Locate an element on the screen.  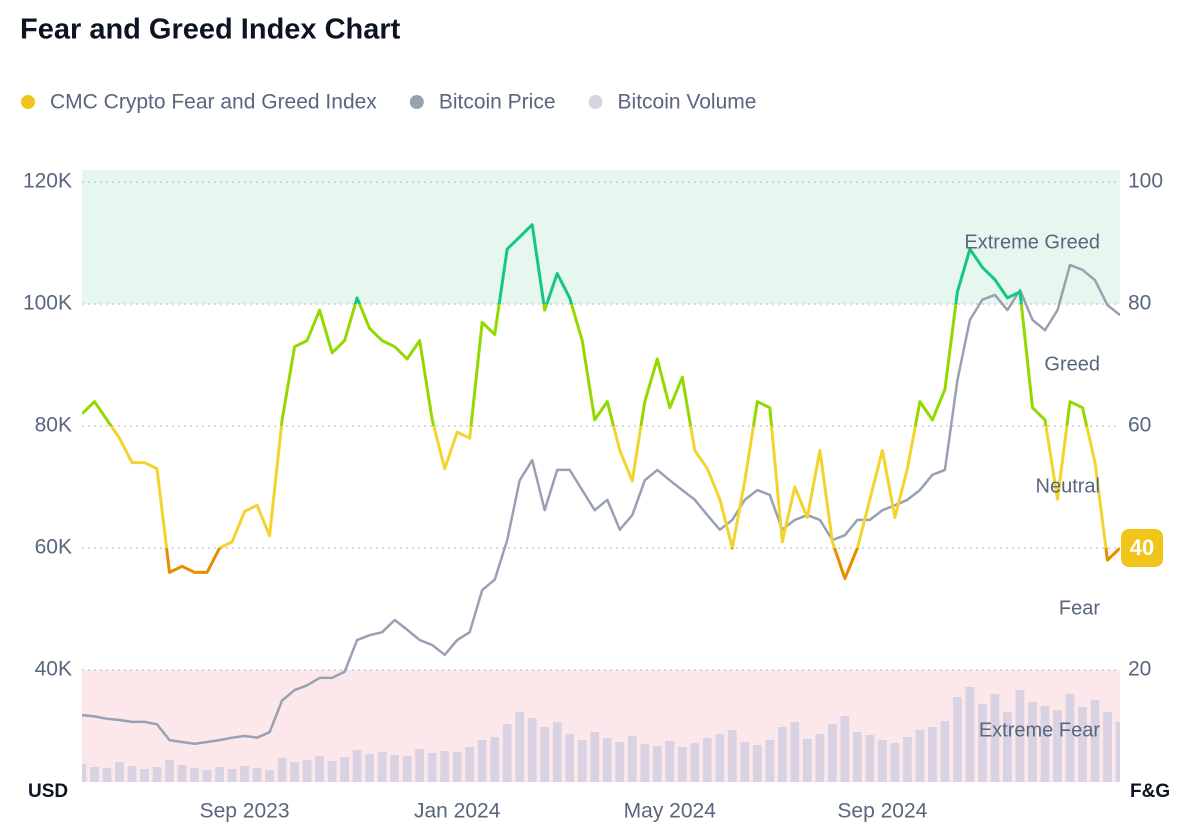
current-value-label: 40 is located at coordinates (1142, 547).